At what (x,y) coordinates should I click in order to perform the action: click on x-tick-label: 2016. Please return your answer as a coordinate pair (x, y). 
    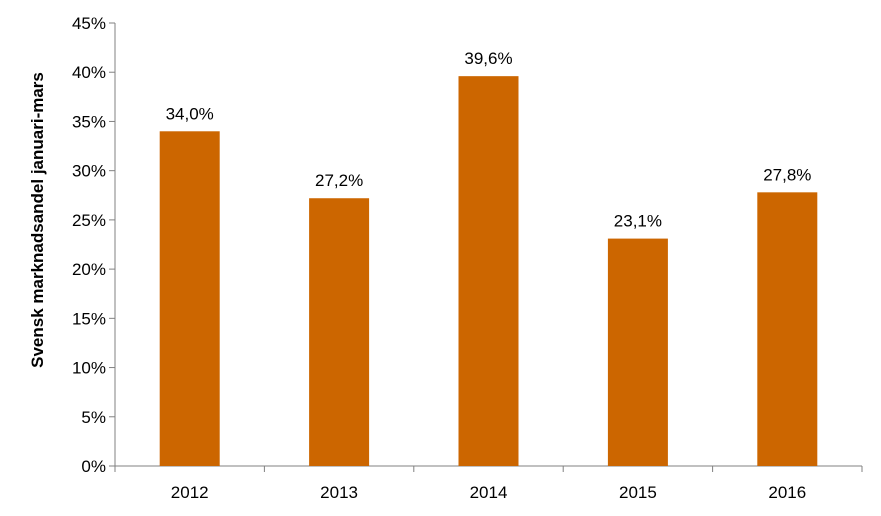
    Looking at the image, I should click on (787, 492).